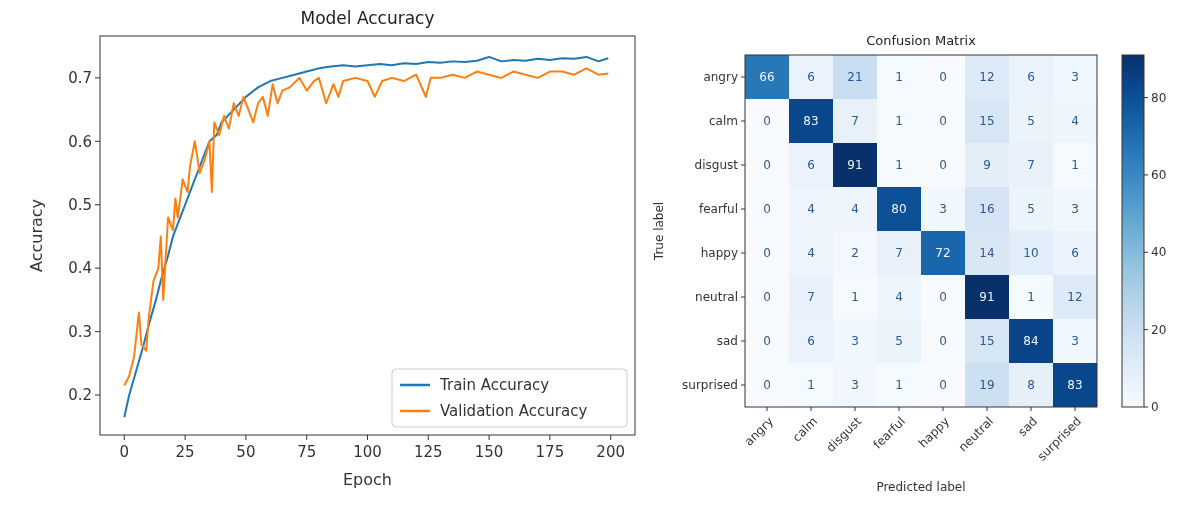 This screenshot has height=508, width=1192. What do you see at coordinates (514, 411) in the screenshot?
I see `legend-label: Validation Accuracy` at bounding box center [514, 411].